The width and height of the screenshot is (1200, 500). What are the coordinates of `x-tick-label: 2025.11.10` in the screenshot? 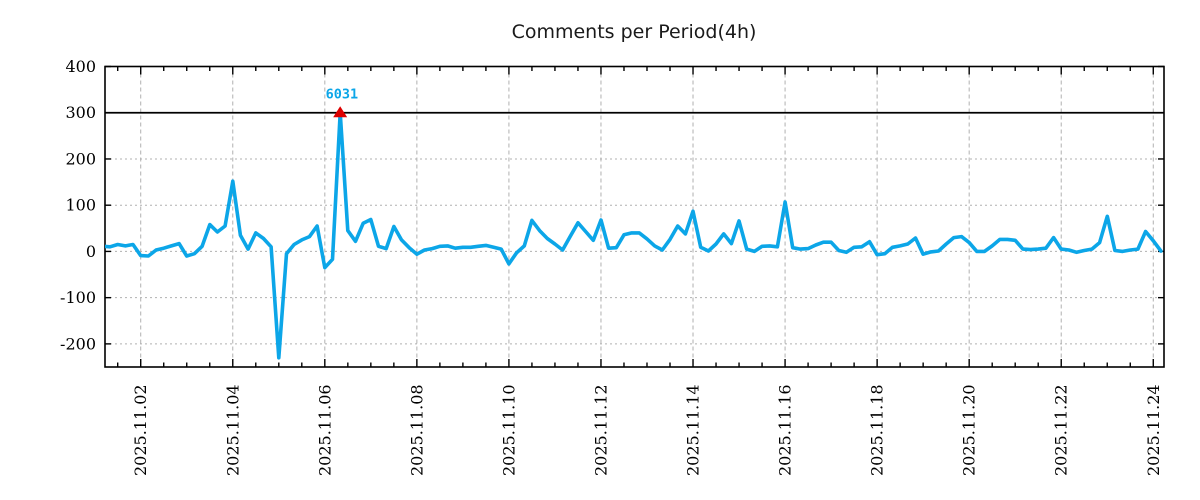 It's located at (508, 430).